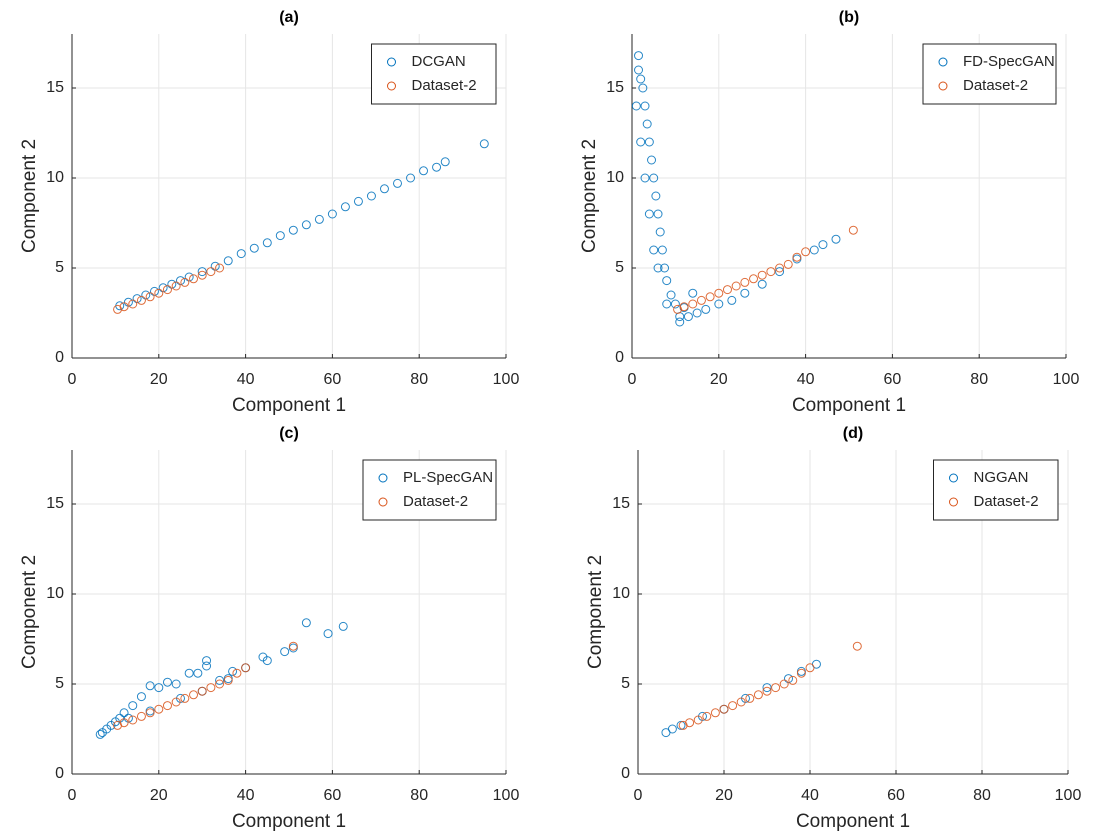  I want to click on chart-title: (d), so click(853, 433).